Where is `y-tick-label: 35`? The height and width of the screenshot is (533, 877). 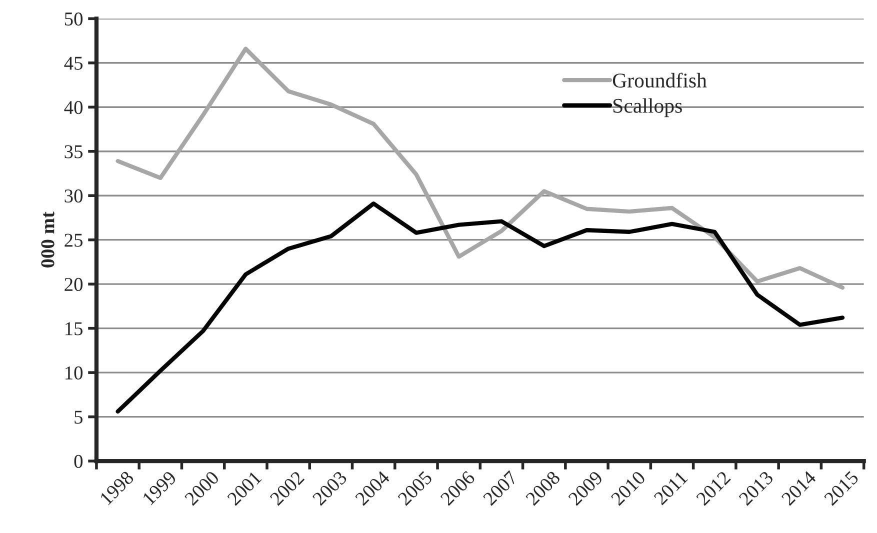
y-tick-label: 35 is located at coordinates (73, 151).